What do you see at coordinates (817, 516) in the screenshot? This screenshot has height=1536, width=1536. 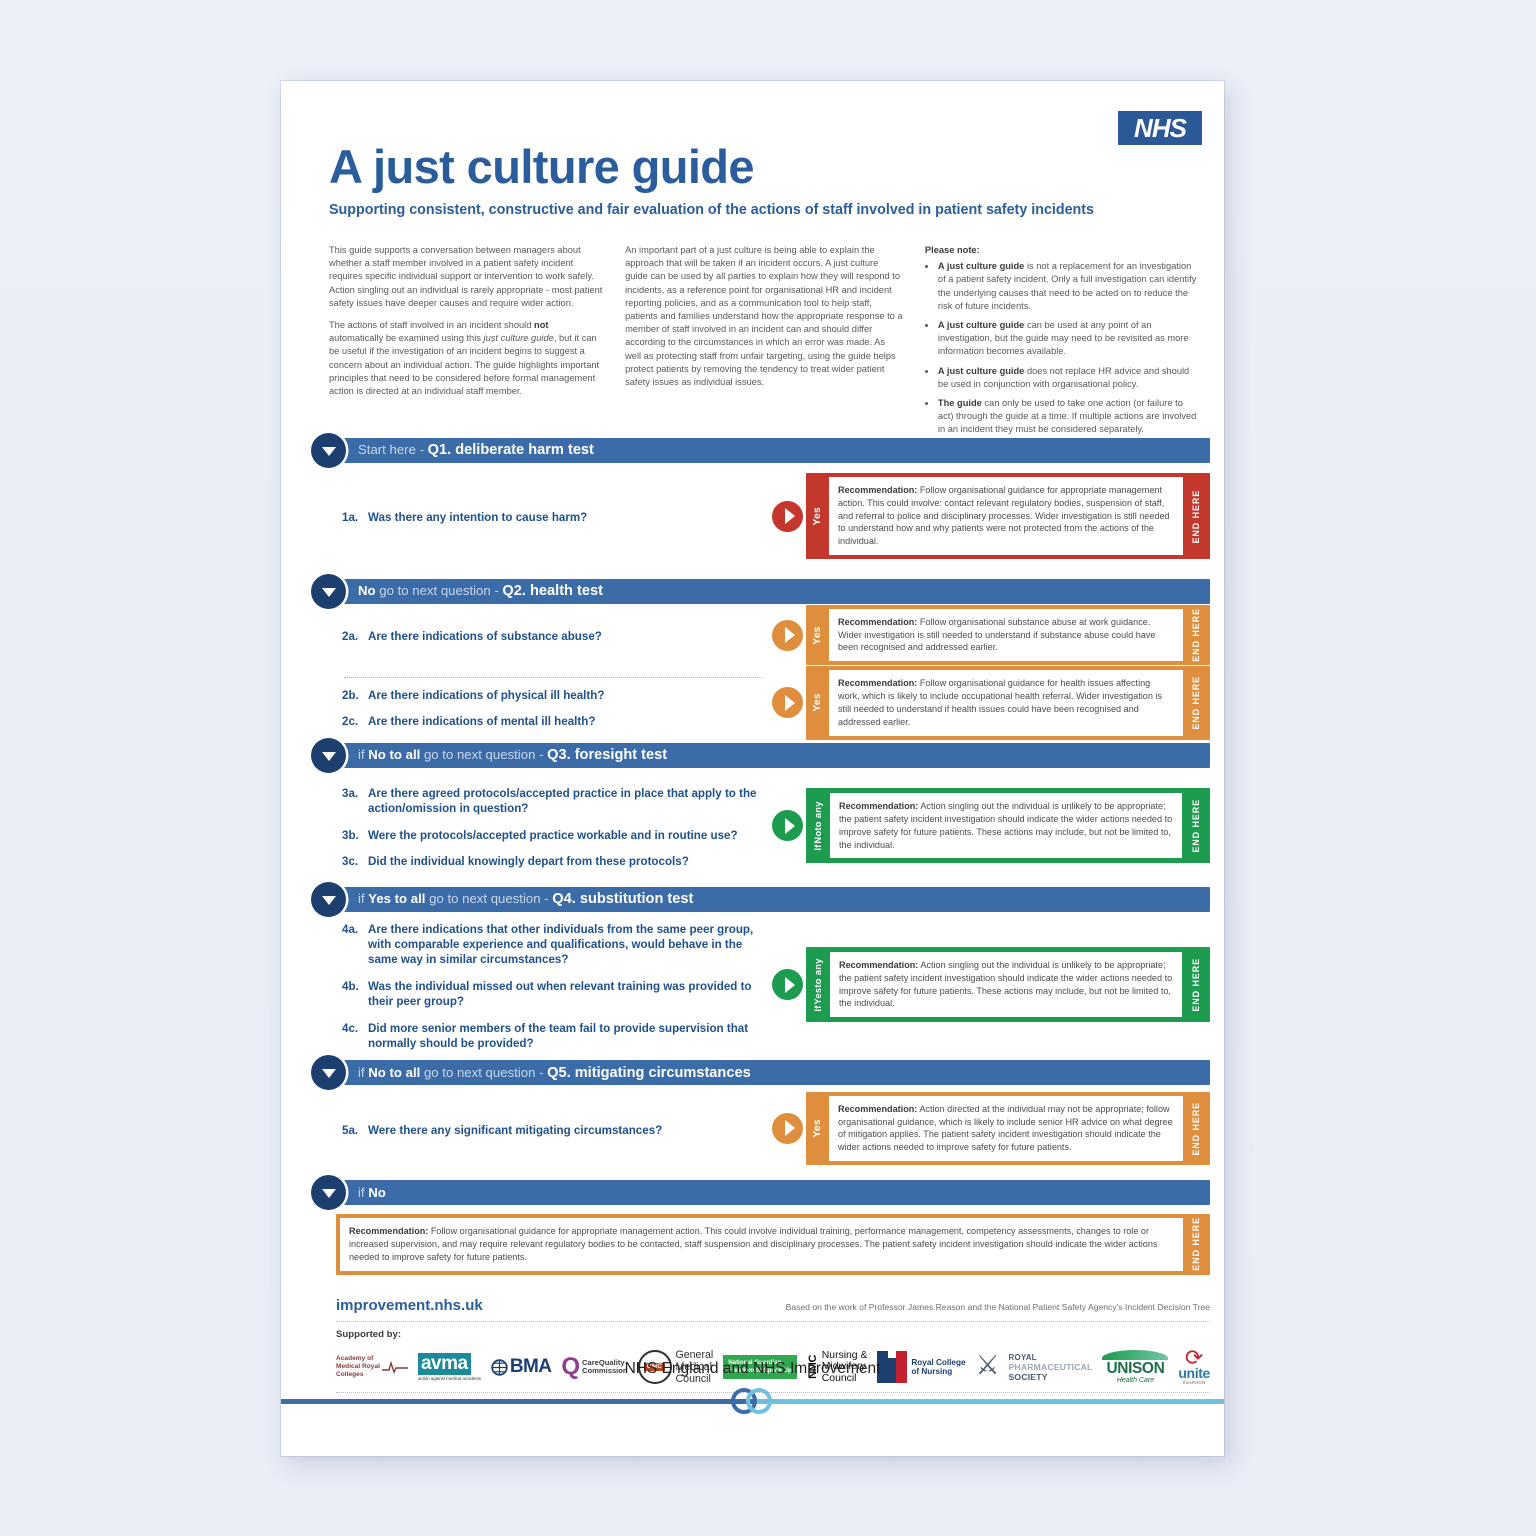 I see `branch-label: Yes` at bounding box center [817, 516].